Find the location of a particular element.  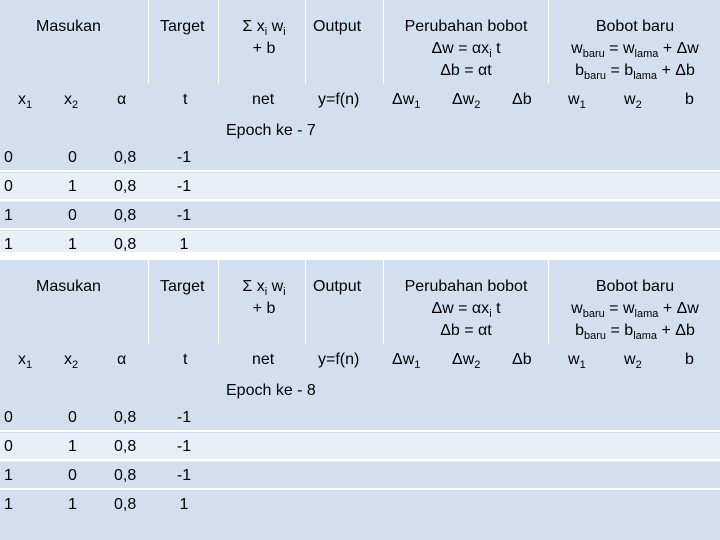

bottom-strip is located at coordinates (360, 530).